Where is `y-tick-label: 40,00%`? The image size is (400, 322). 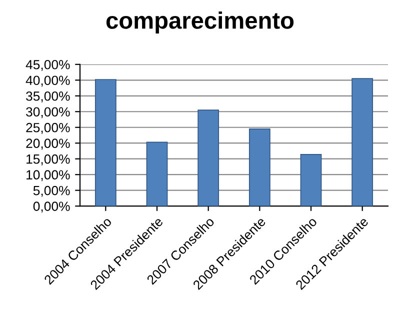 y-tick-label: 40,00% is located at coordinates (48, 81).